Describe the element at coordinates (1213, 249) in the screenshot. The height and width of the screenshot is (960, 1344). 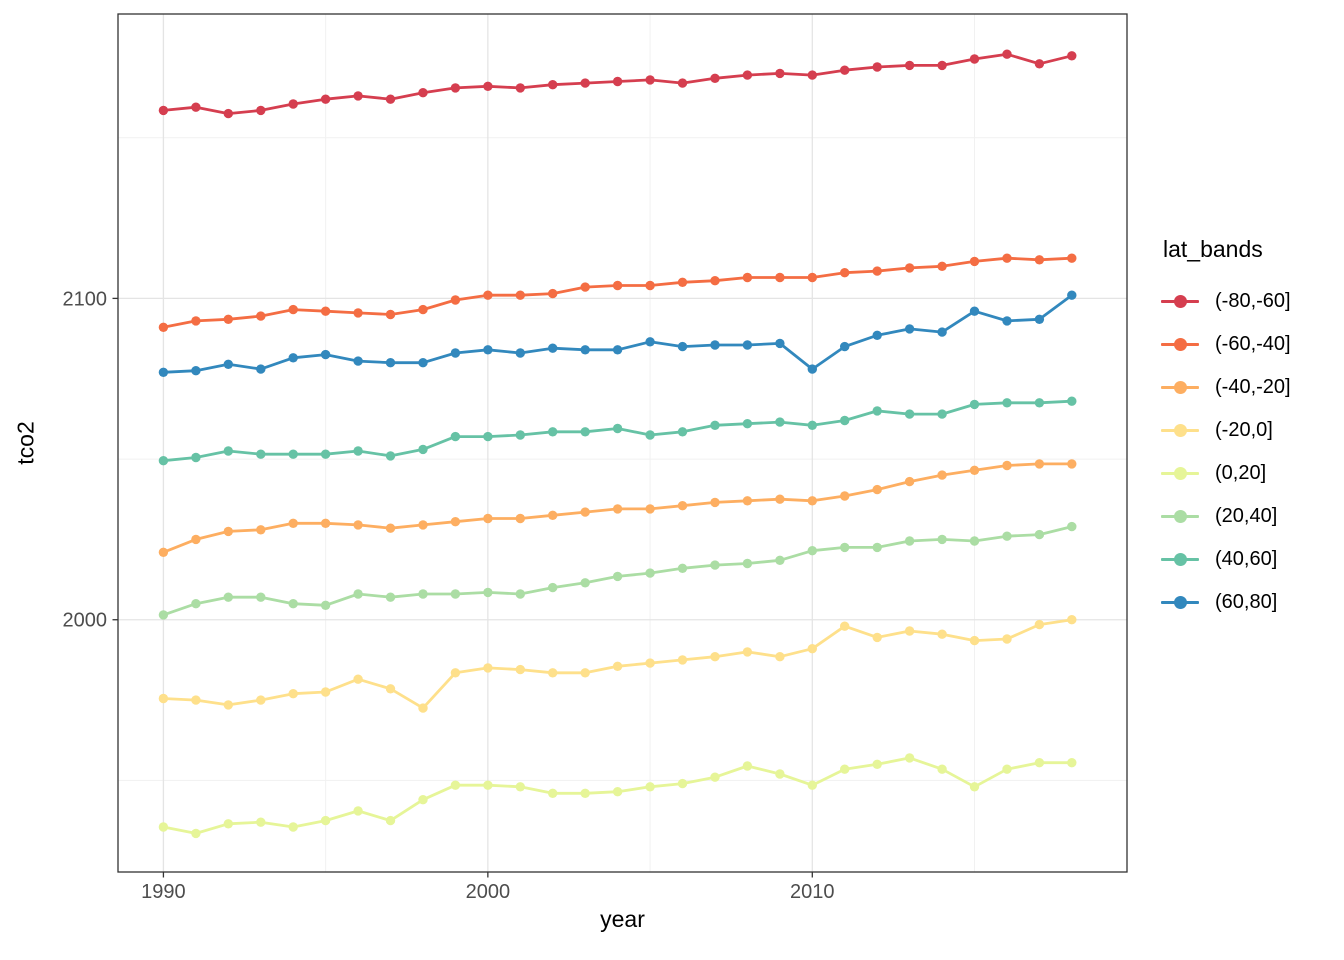
I see `legend-title: lat_bands` at that location.